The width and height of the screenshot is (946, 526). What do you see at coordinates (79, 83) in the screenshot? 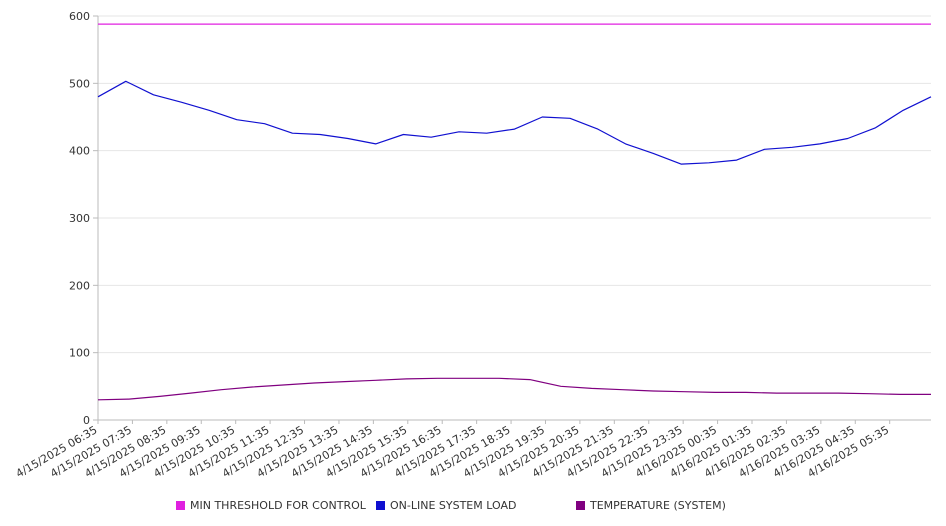
I see `y-tick-label: 500` at bounding box center [79, 83].